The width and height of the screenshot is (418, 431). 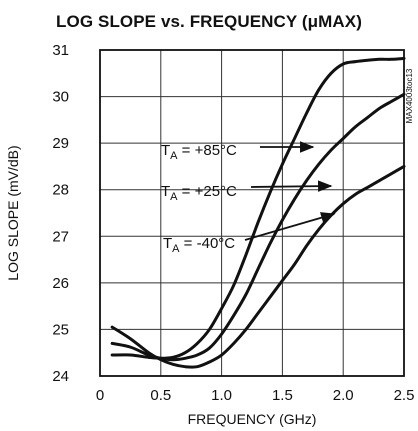 I want to click on y-tick-label: 30, so click(x=60, y=97).